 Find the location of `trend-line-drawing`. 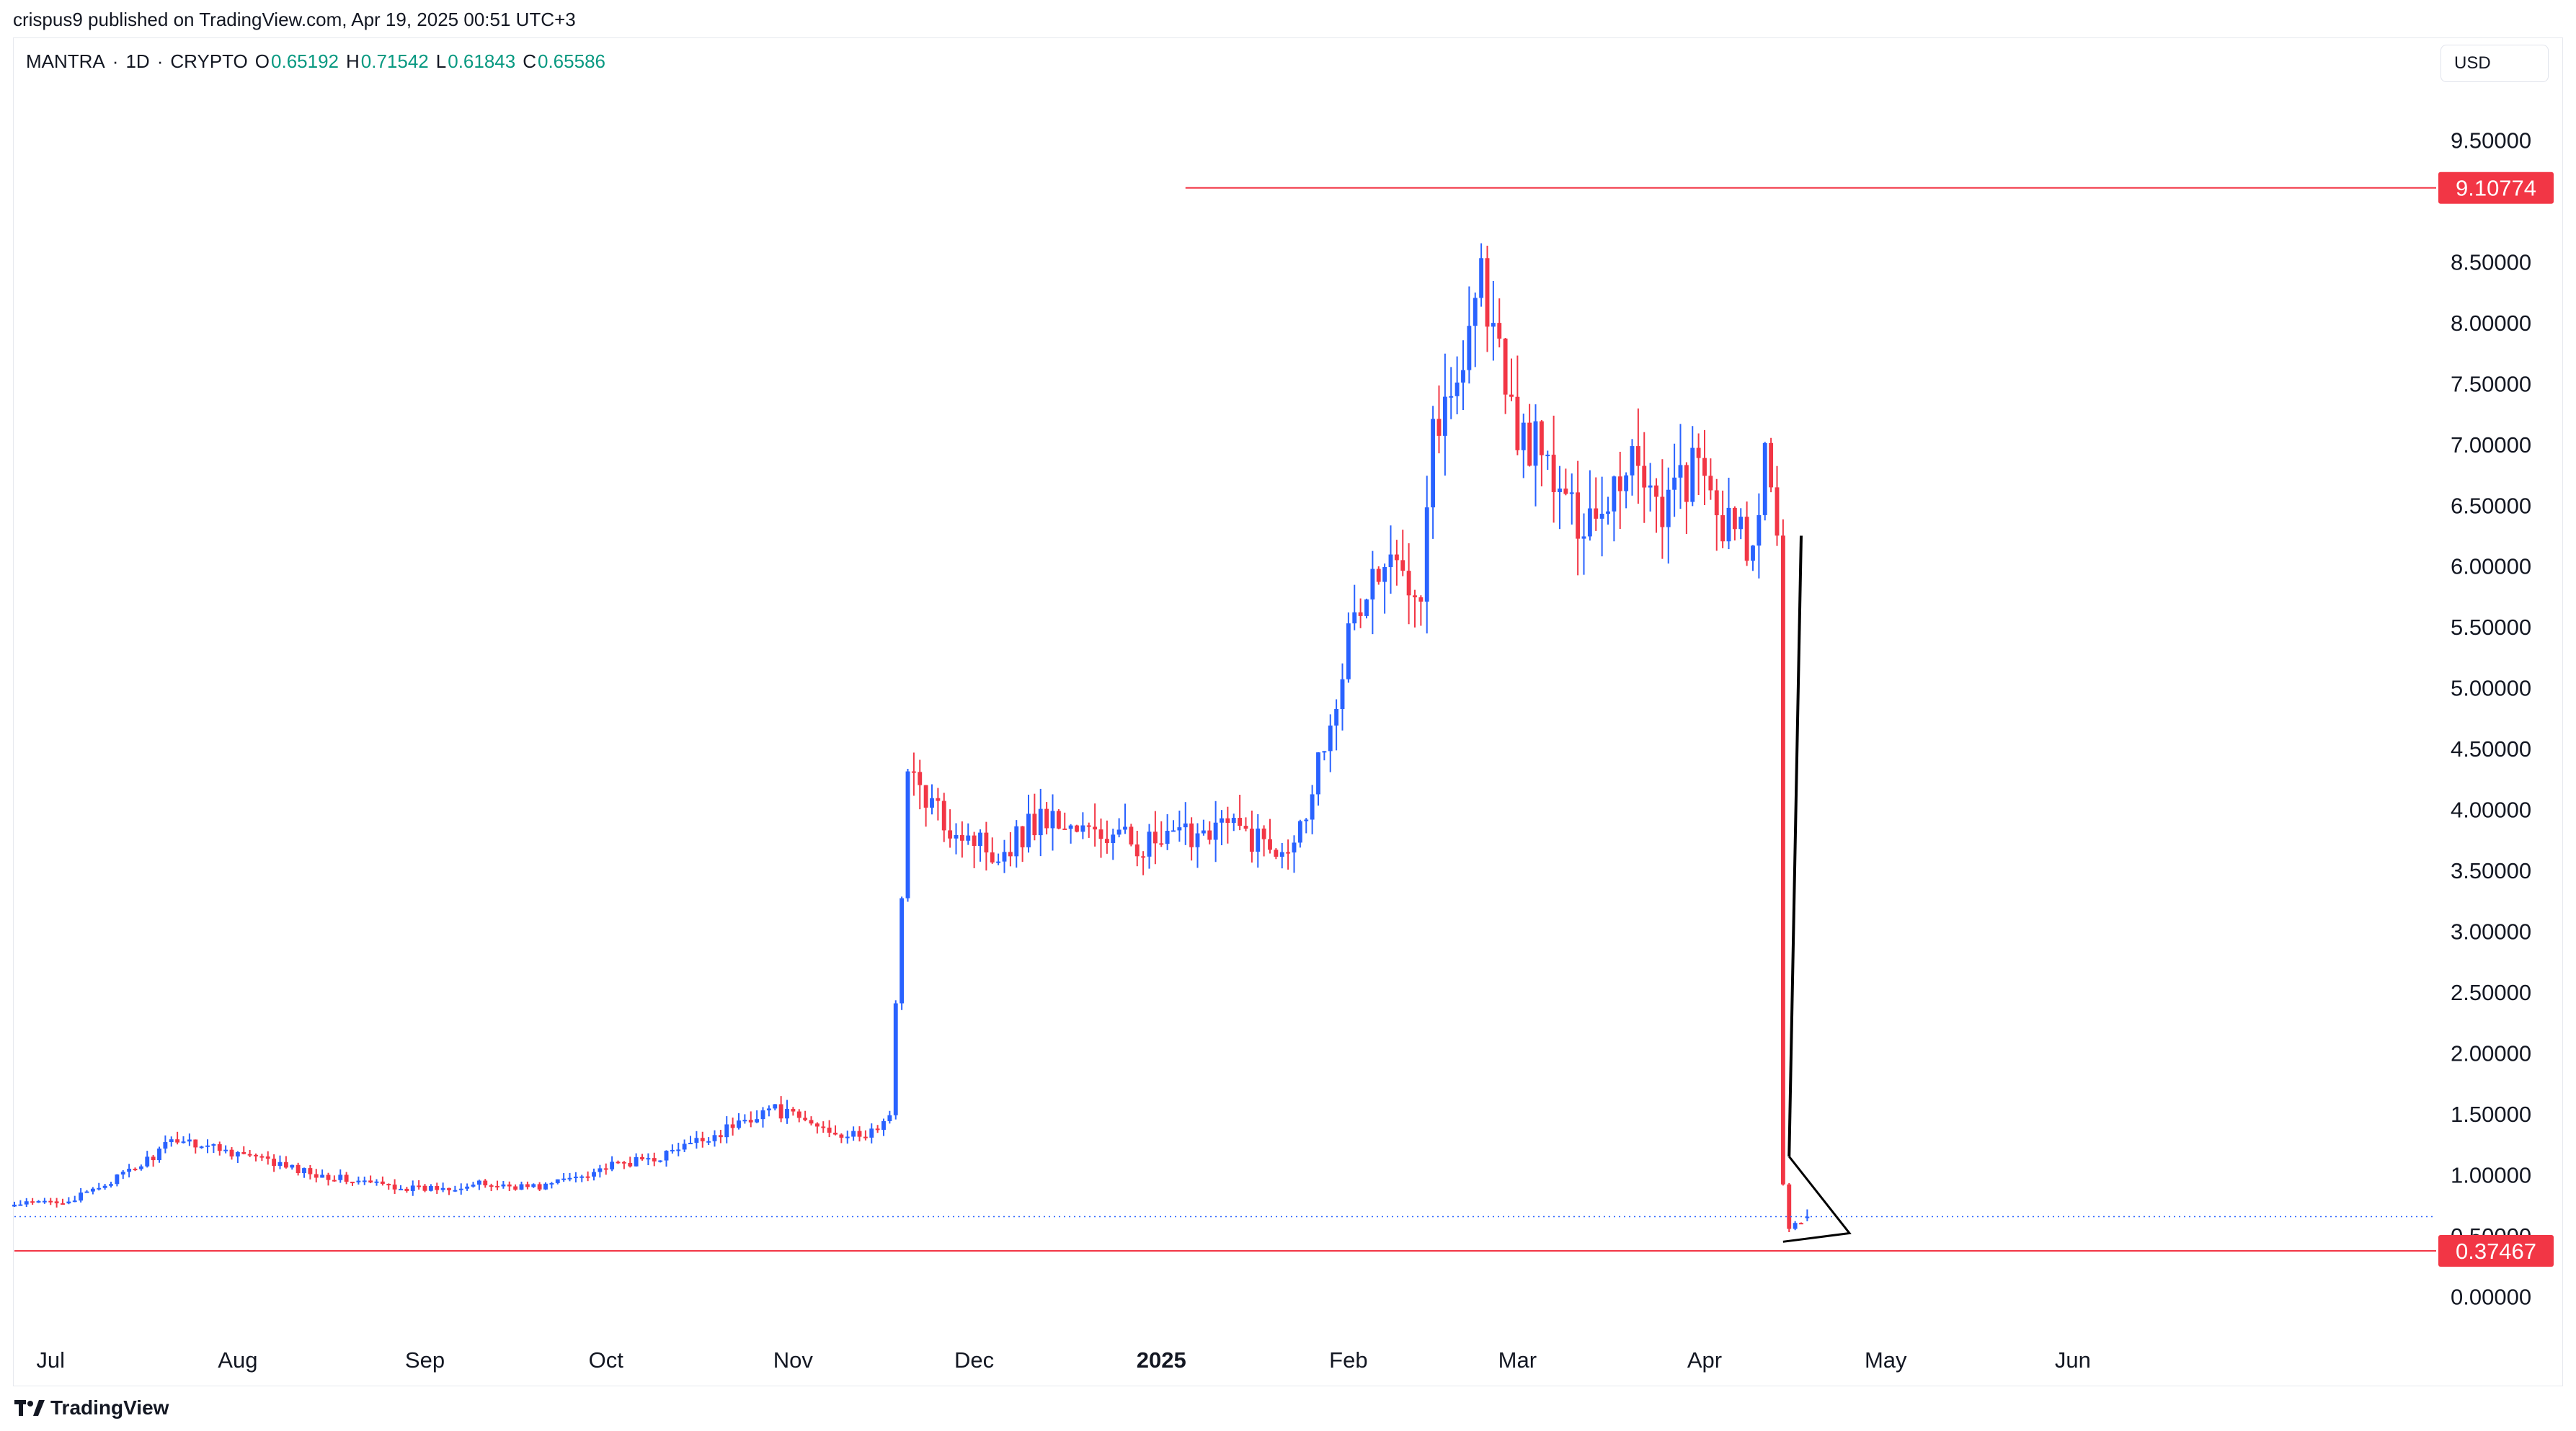

trend-line-drawing is located at coordinates (1795, 846).